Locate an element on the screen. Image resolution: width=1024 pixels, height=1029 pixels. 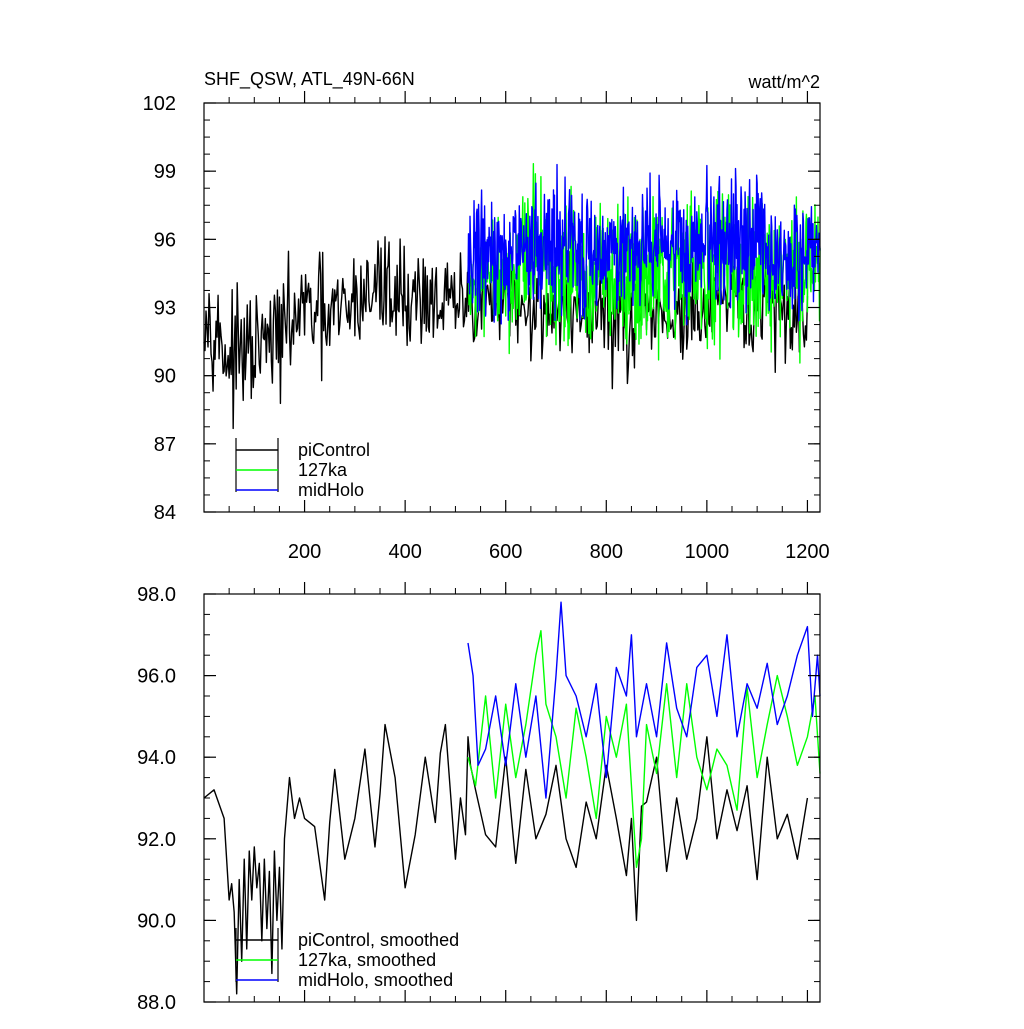
legend-label: piControl, smoothed is located at coordinates (378, 940).